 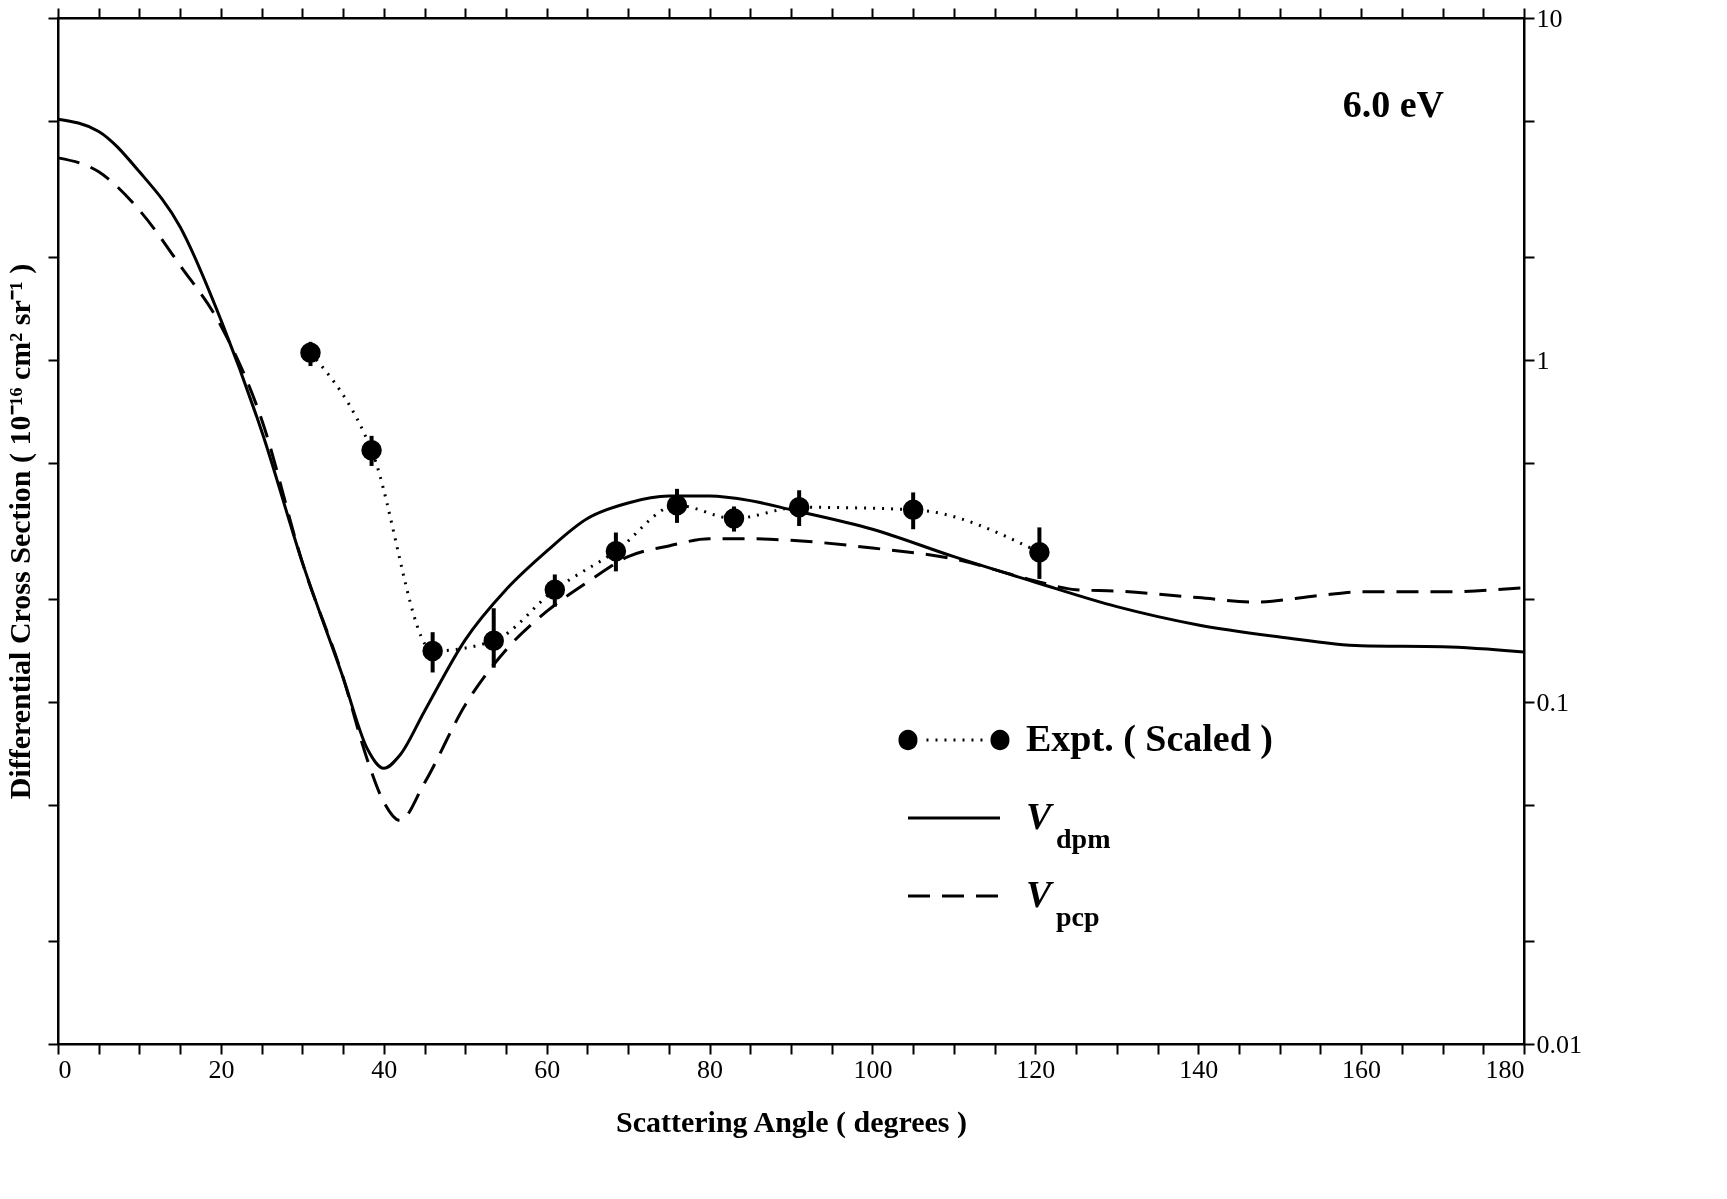 I want to click on x-tick-label: 60, so click(x=547, y=1069).